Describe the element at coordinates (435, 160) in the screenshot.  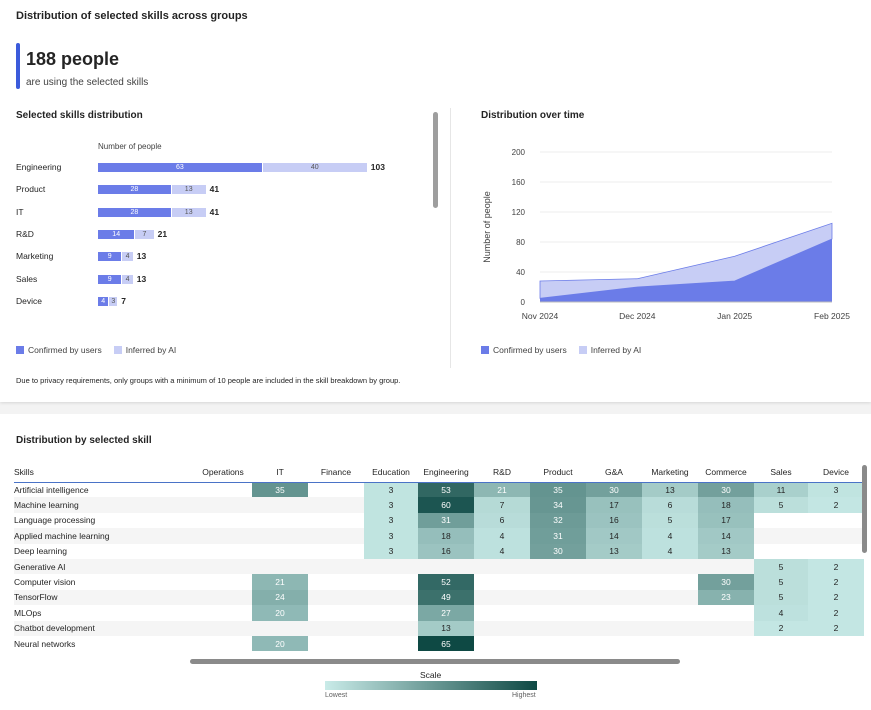
I see `chart-scrollbar` at that location.